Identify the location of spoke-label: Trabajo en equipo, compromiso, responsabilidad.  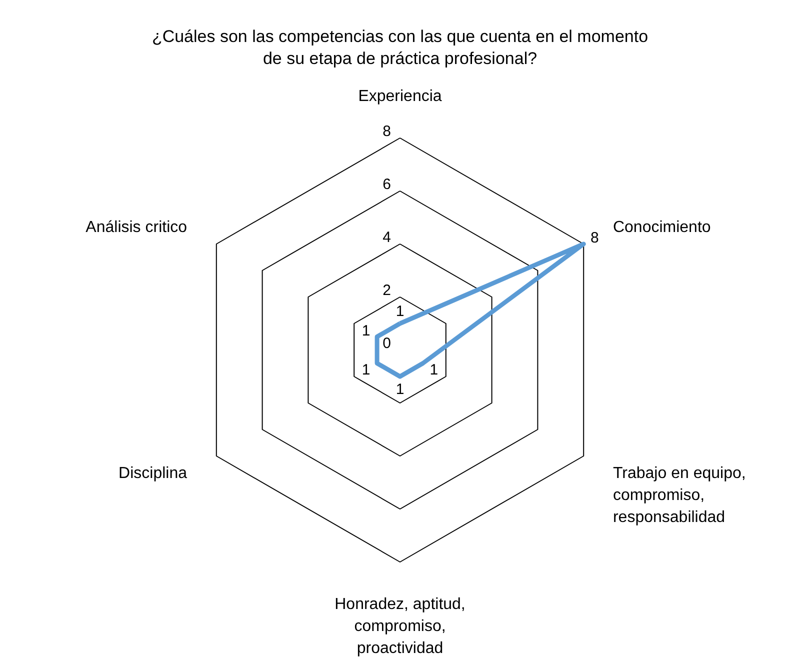
(679, 495).